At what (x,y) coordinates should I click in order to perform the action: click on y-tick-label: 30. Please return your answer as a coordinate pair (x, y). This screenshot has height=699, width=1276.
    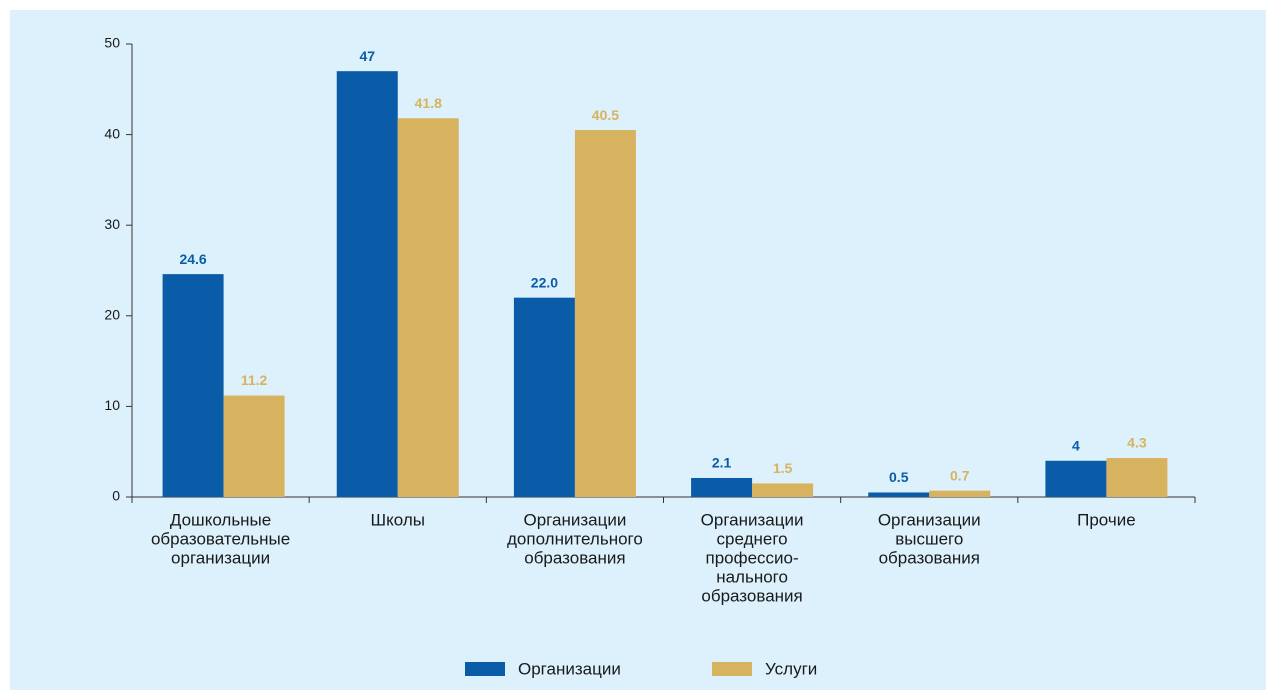
    Looking at the image, I should click on (112, 224).